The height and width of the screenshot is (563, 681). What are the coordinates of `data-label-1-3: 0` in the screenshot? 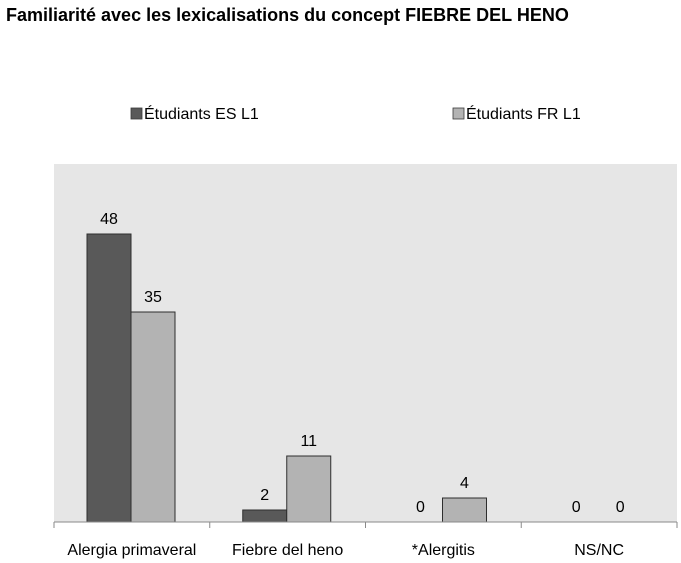 It's located at (420, 507).